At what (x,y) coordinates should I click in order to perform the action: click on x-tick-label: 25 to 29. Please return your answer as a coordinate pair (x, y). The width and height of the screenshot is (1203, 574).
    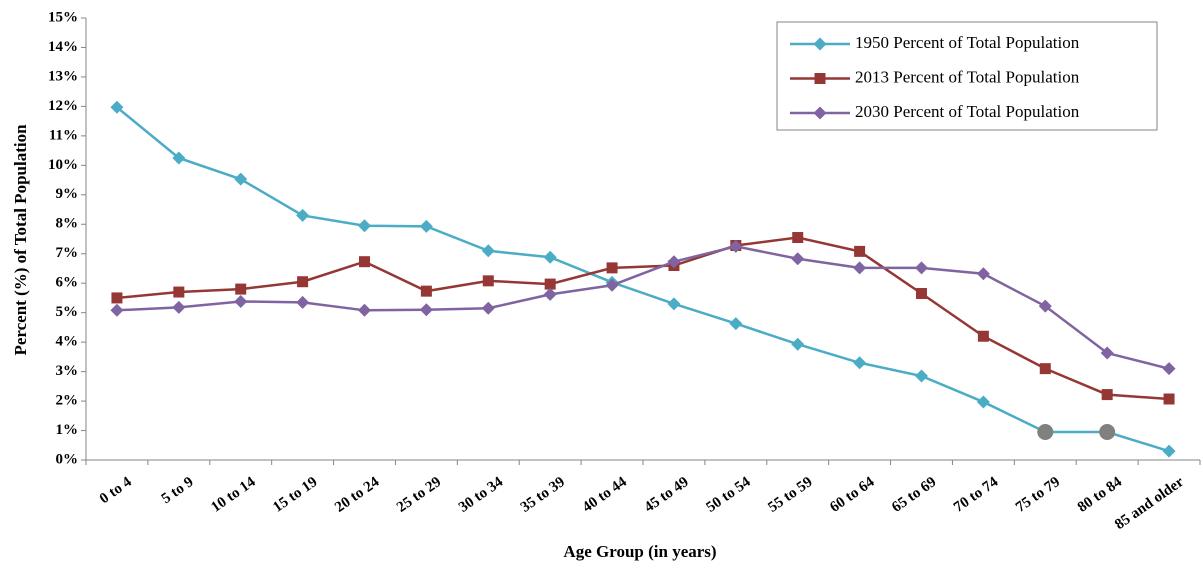
    Looking at the image, I should click on (419, 495).